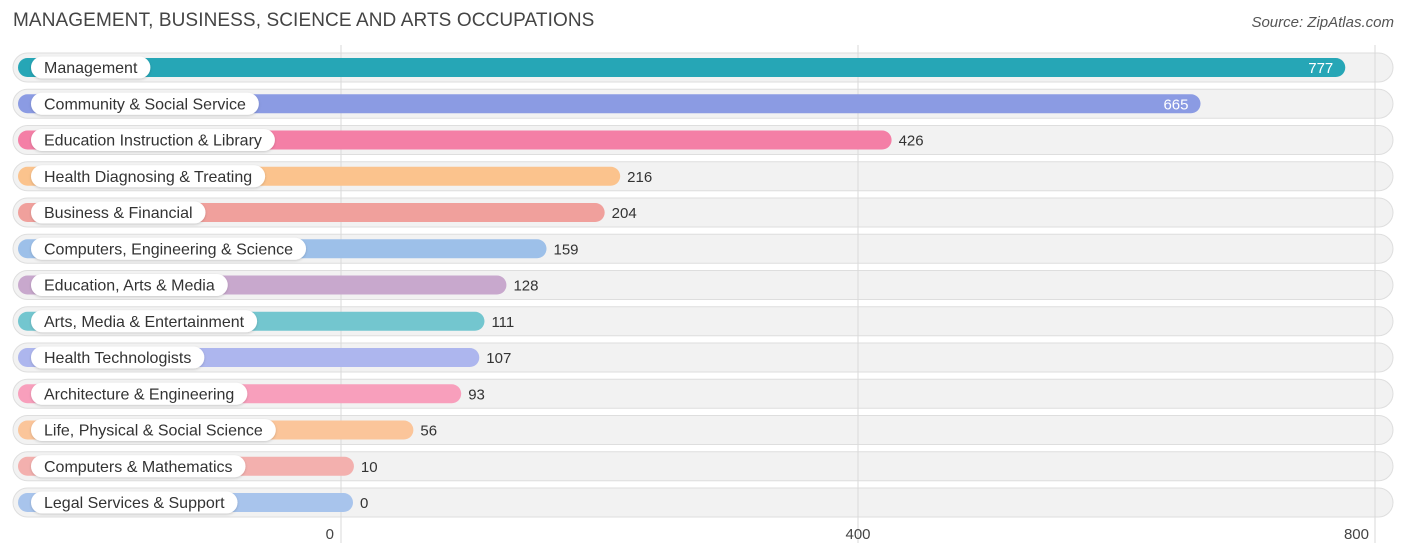  What do you see at coordinates (428, 431) in the screenshot?
I see `value-label: 56` at bounding box center [428, 431].